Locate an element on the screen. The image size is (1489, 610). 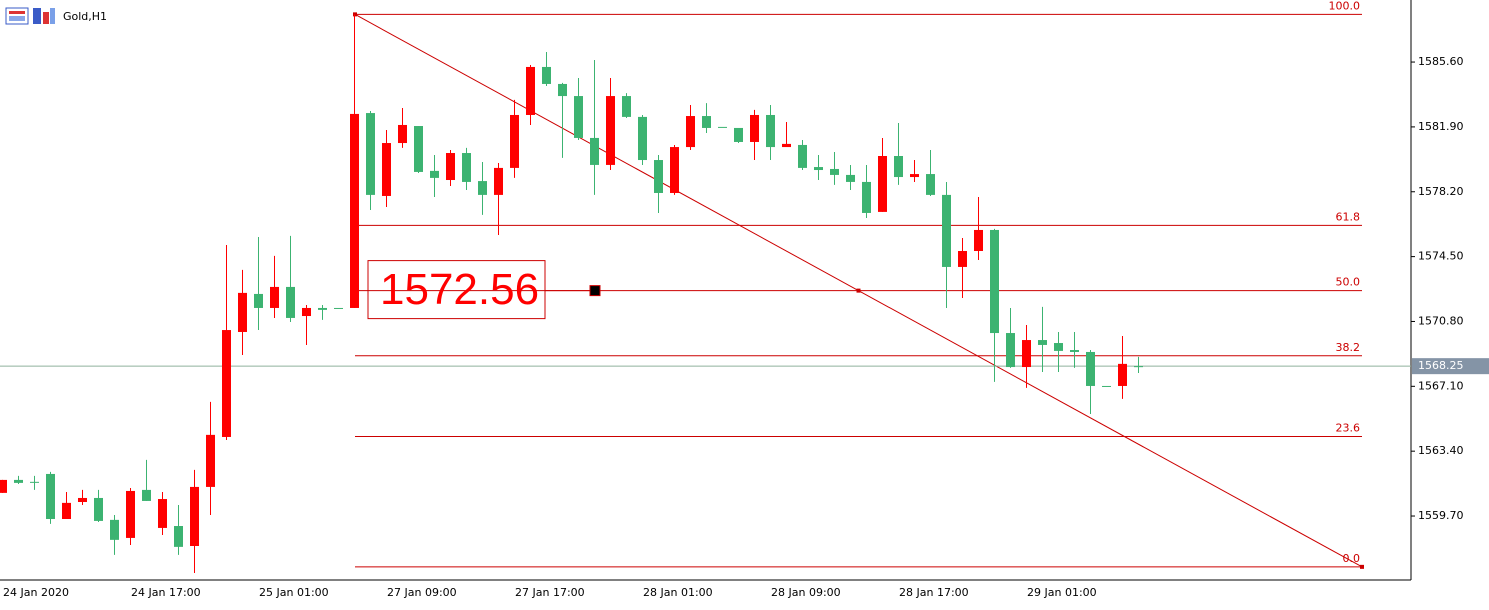
fib-level-label: 61.8 is located at coordinates (1348, 216).